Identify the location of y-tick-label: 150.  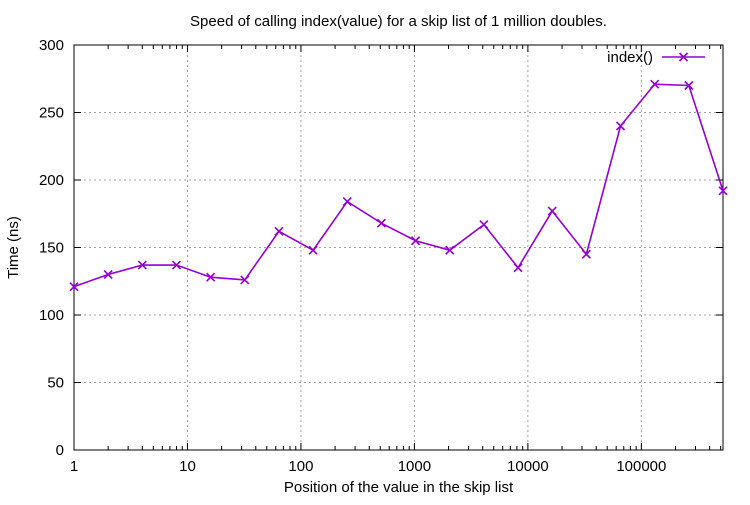
(51, 248).